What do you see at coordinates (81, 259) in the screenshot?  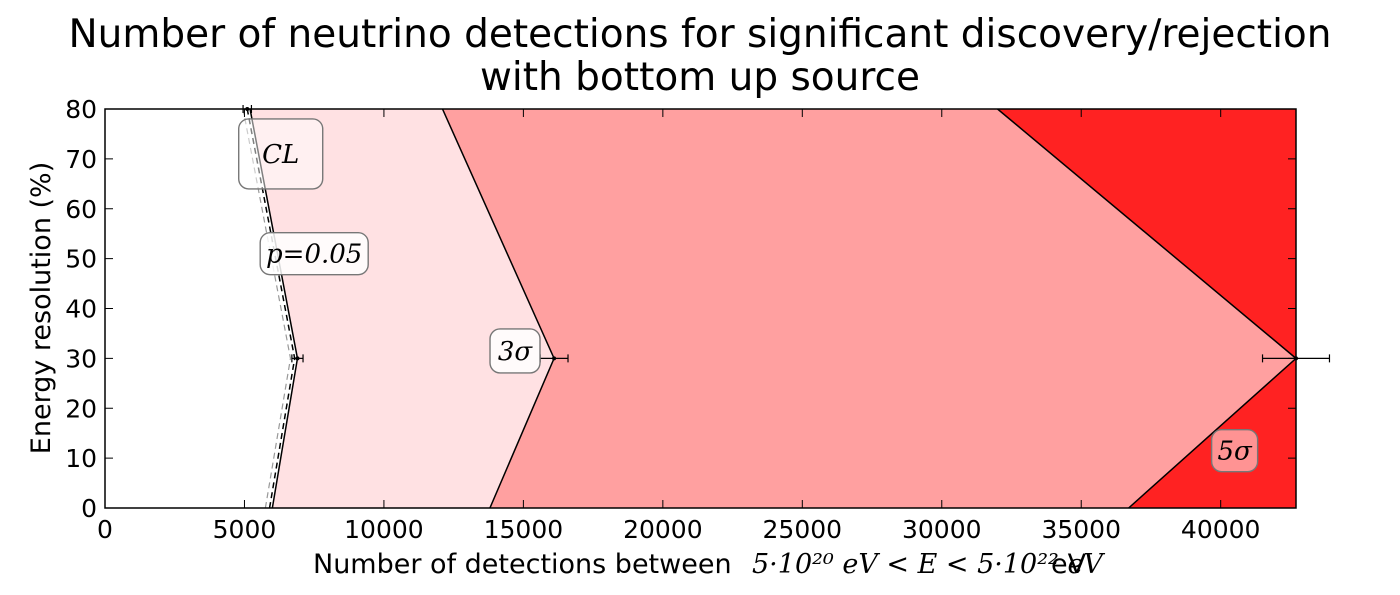 I see `y-tick-label: 50` at bounding box center [81, 259].